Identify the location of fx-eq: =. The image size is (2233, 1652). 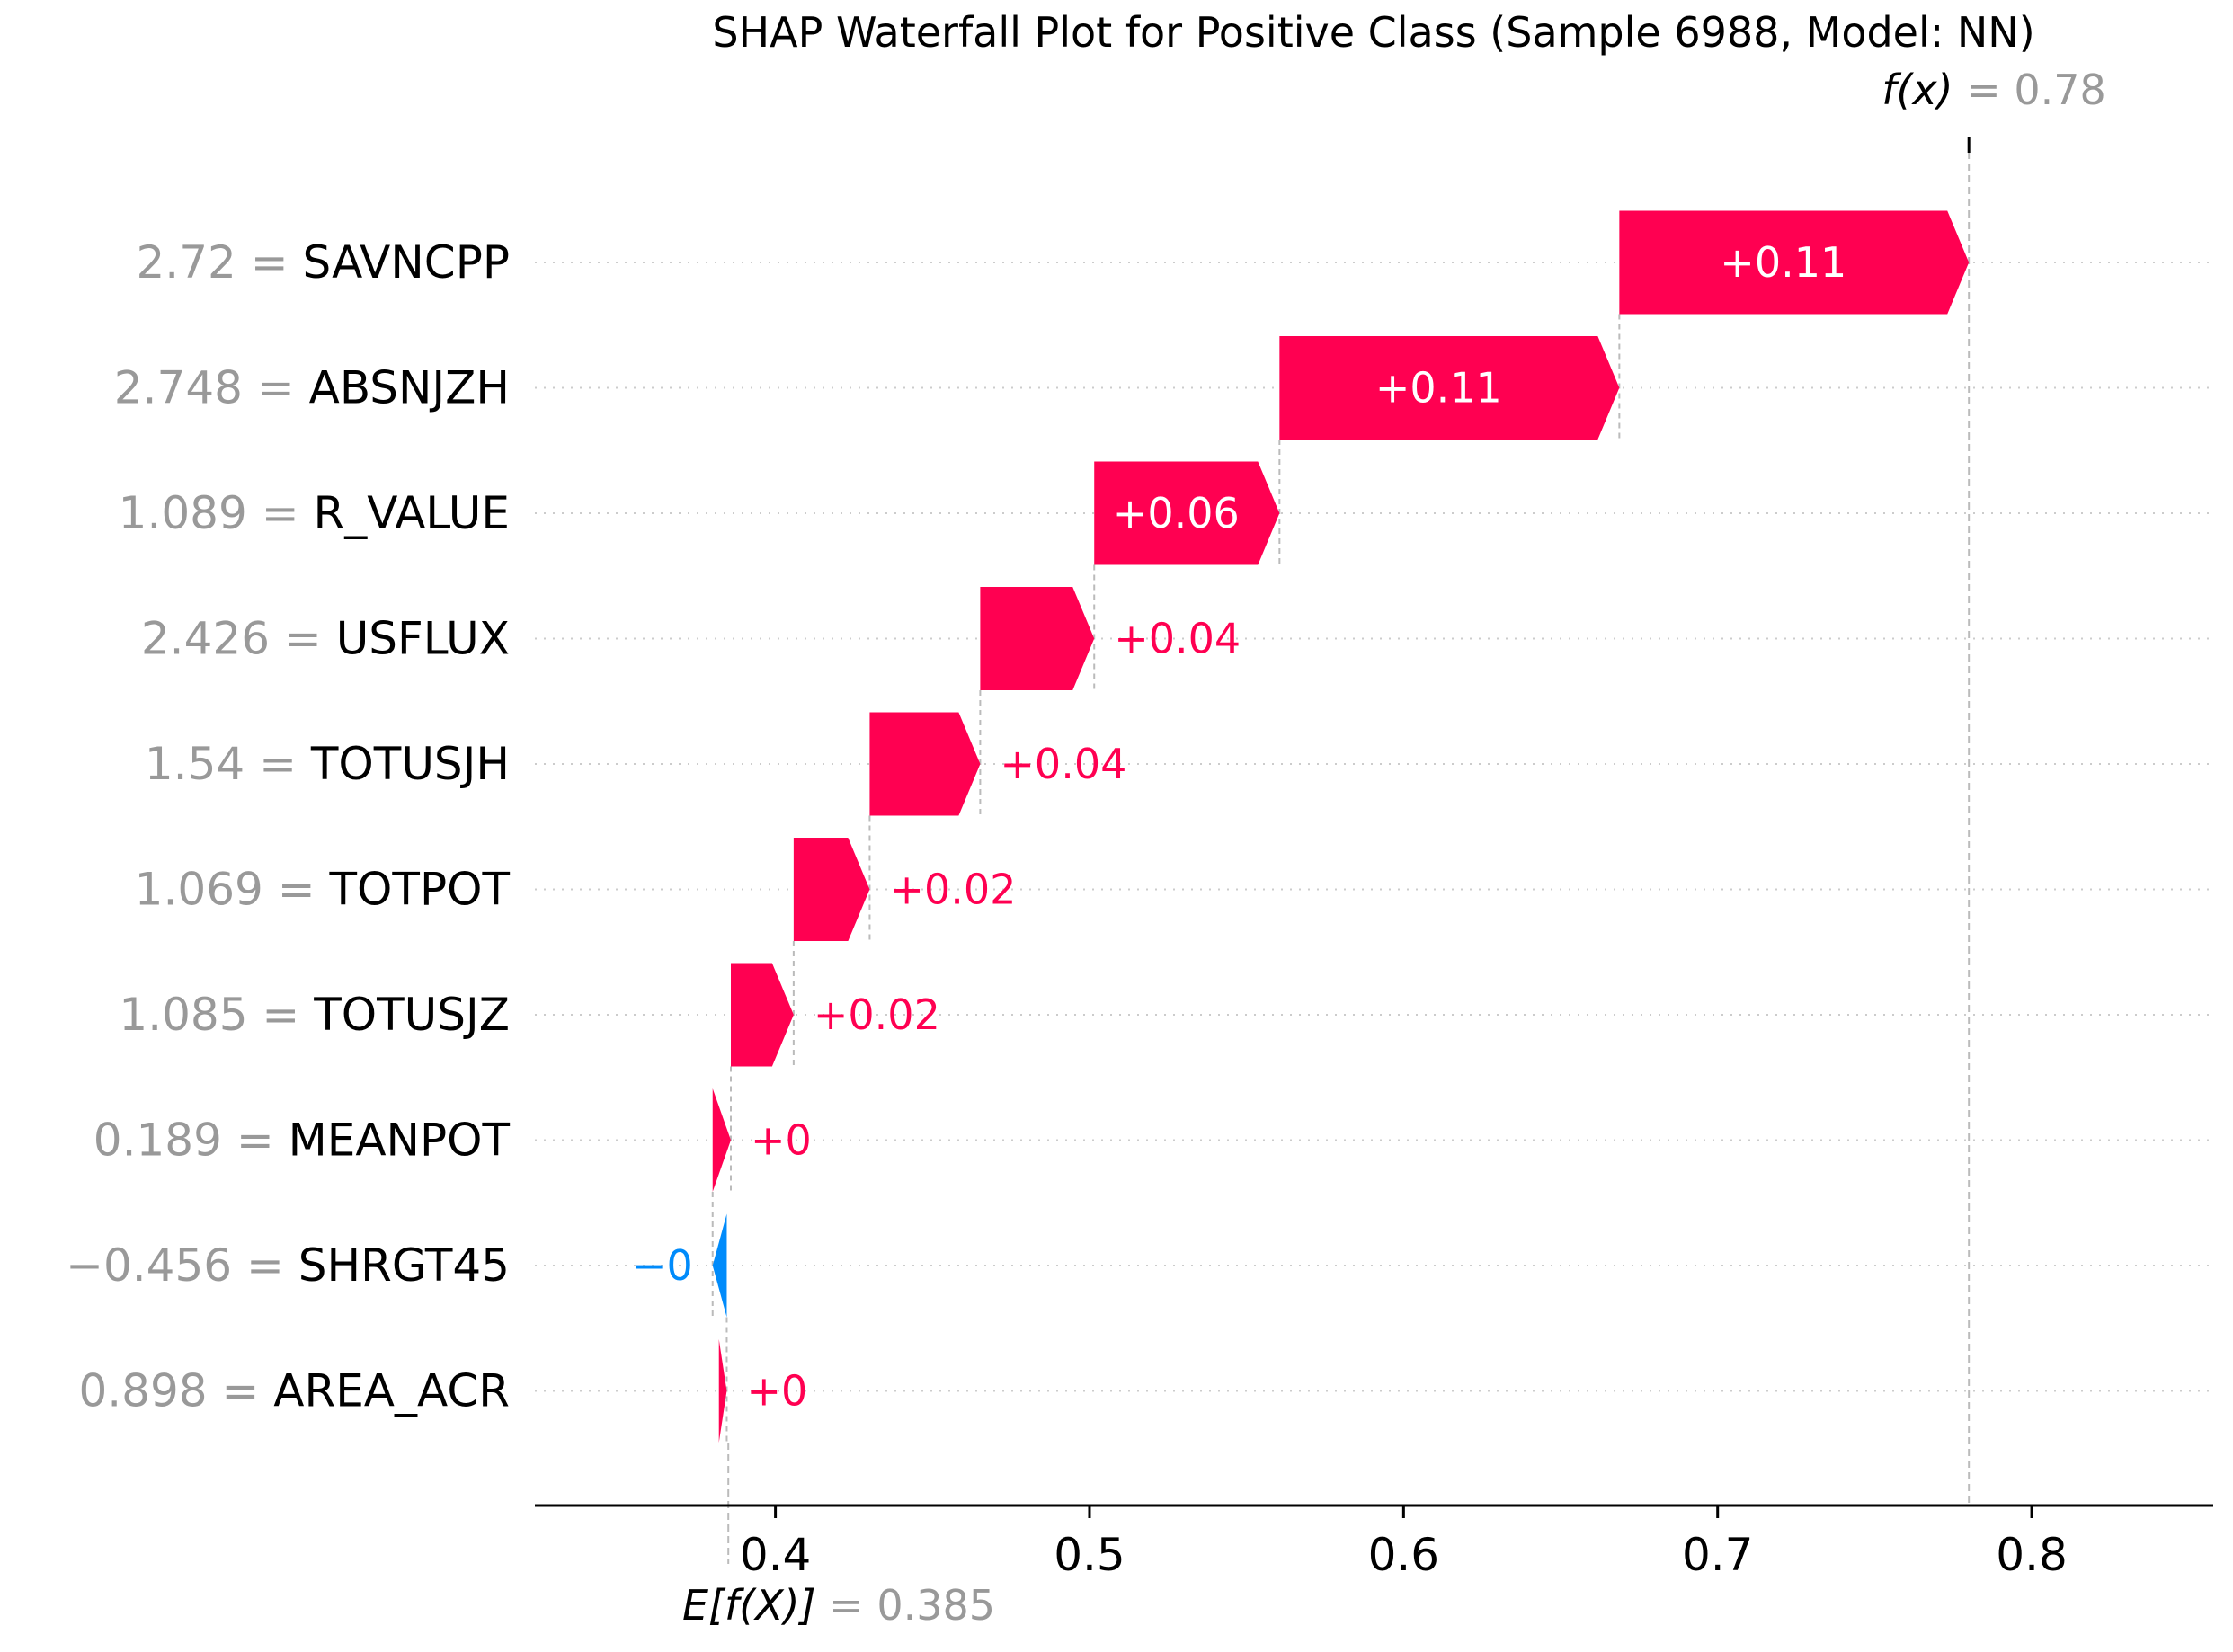
(1984, 90).